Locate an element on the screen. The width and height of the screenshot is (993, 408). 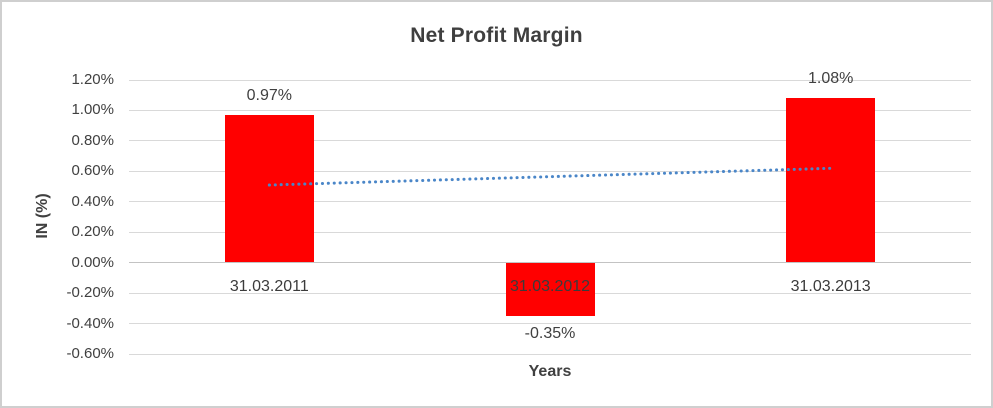
y-tick-label: 0.20% is located at coordinates (92, 232).